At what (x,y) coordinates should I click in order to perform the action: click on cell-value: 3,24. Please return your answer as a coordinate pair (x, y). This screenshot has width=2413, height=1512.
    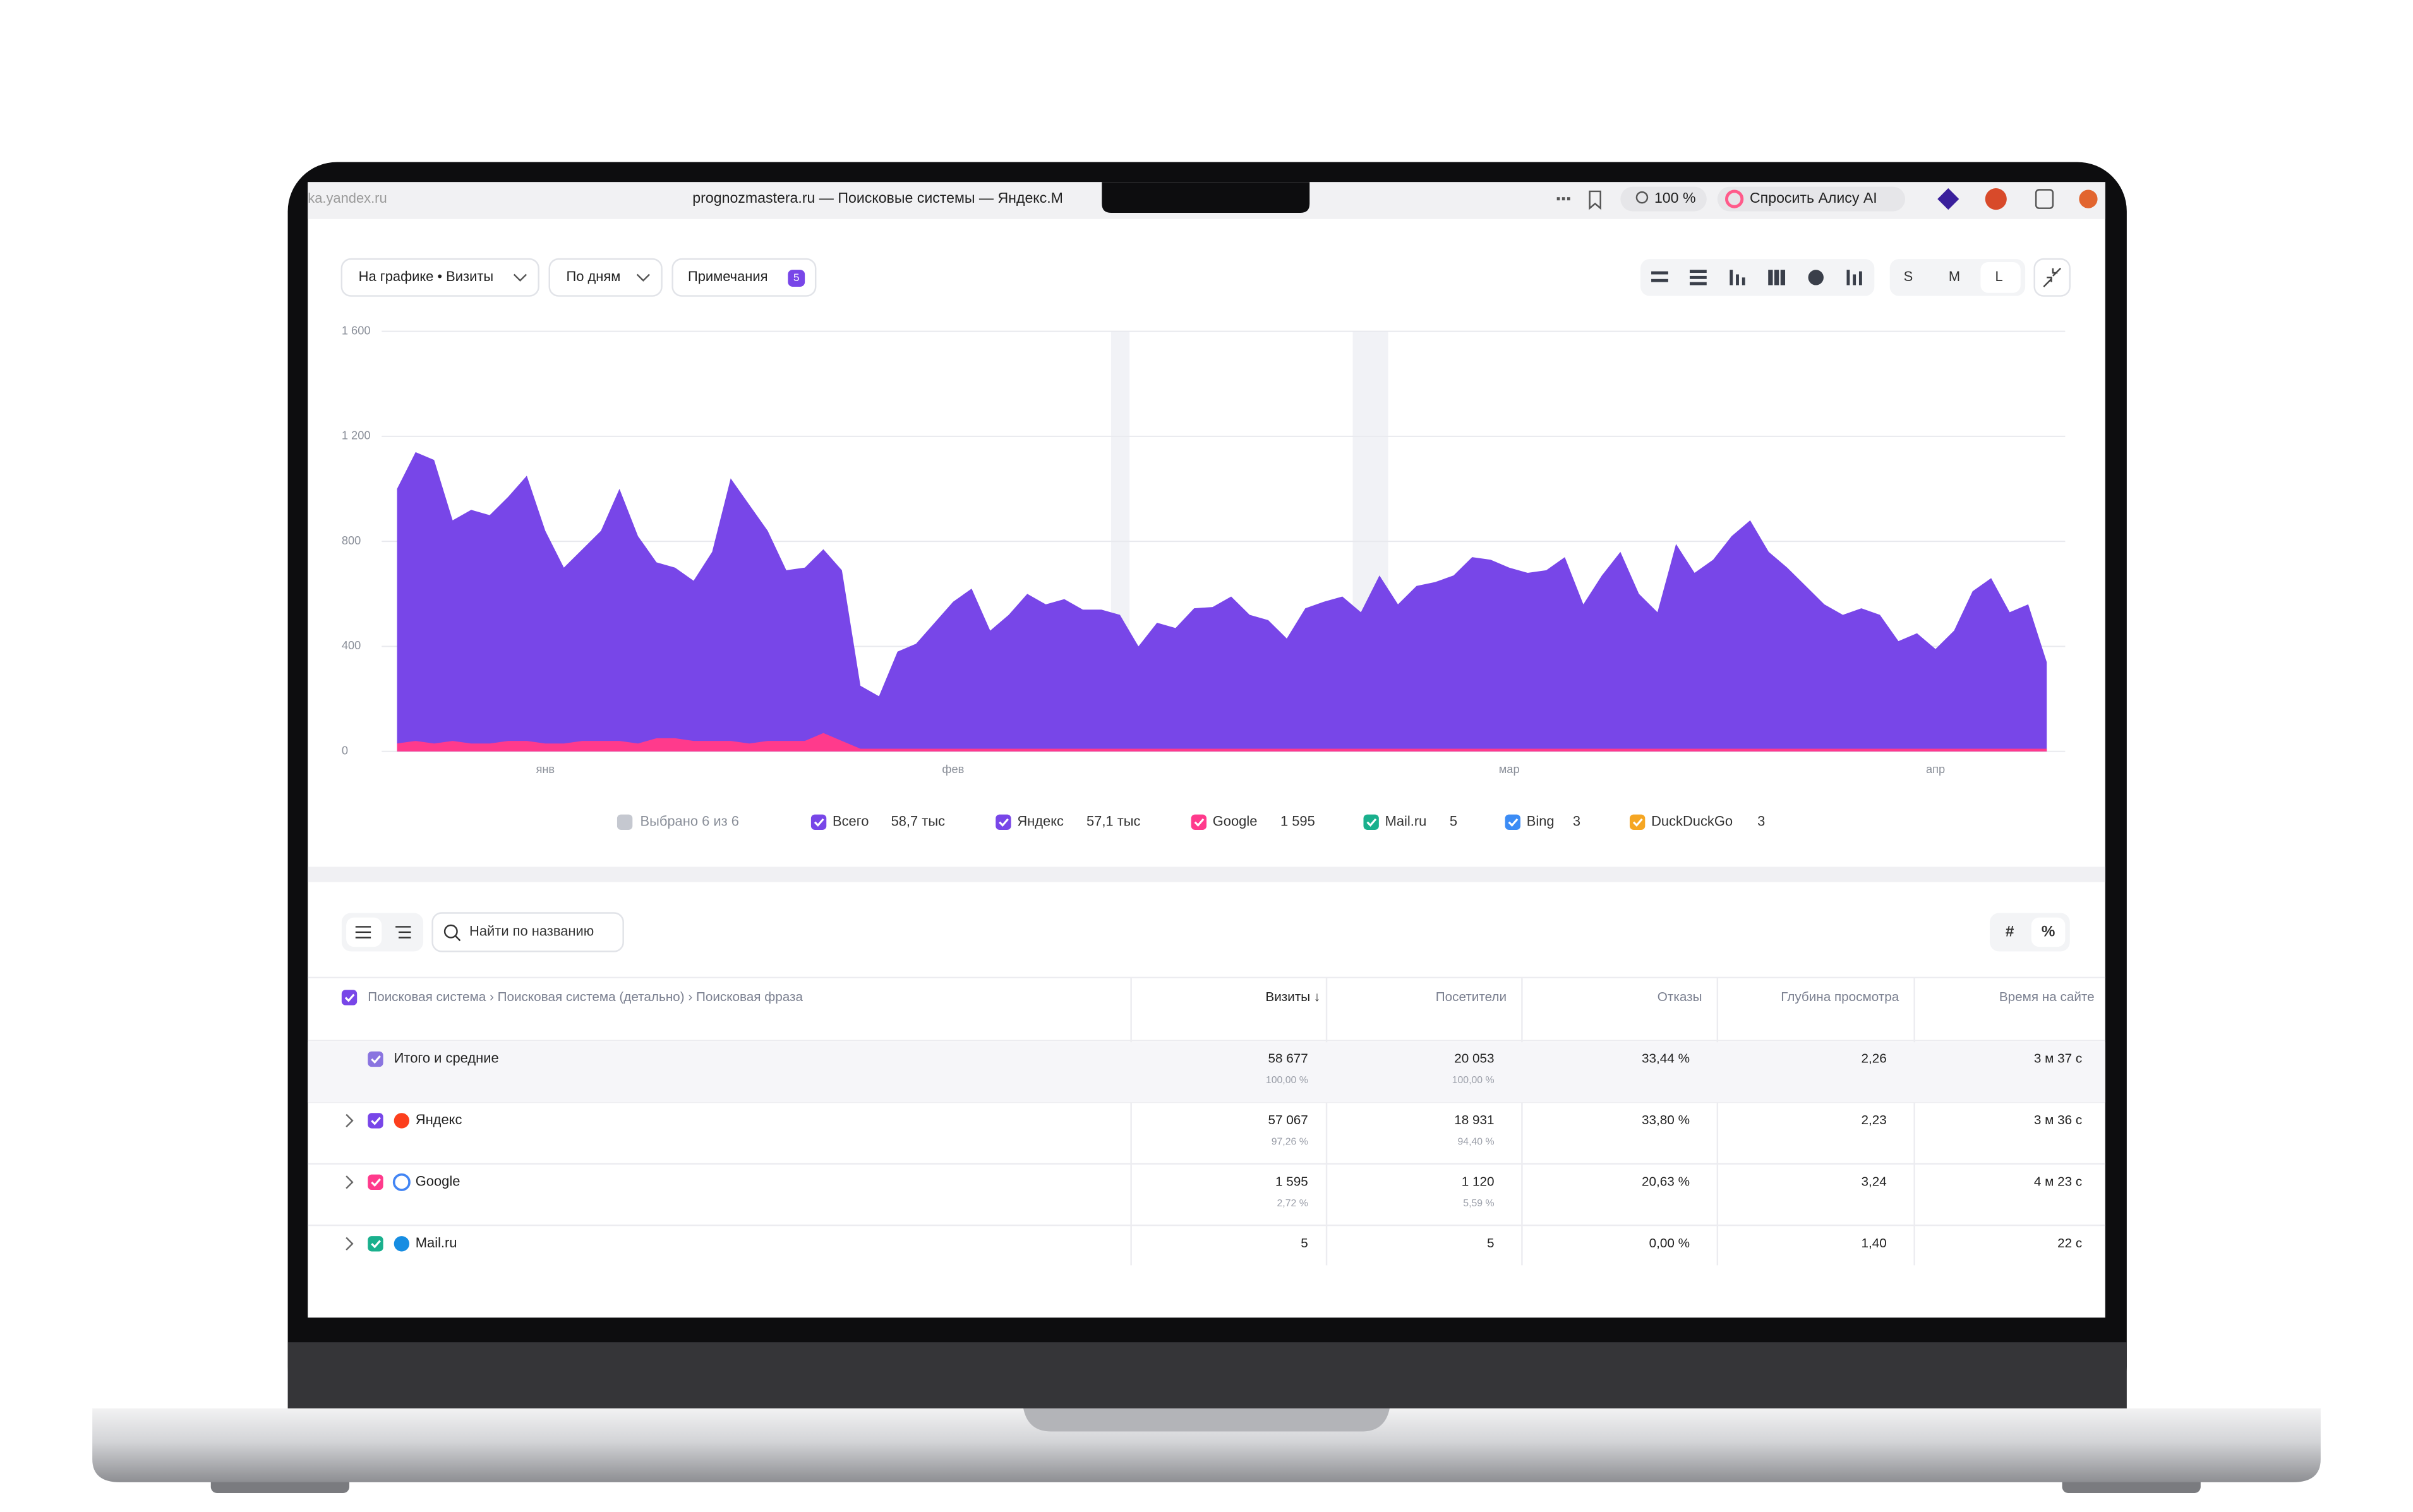
    Looking at the image, I should click on (1874, 1181).